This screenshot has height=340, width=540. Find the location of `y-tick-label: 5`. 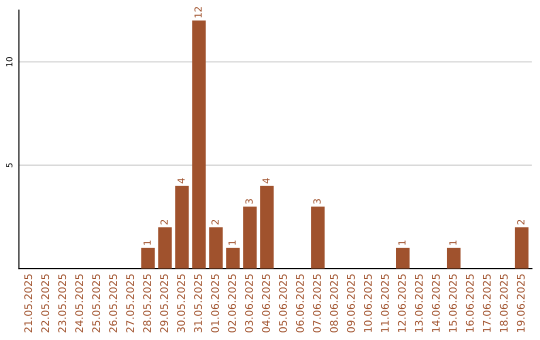

y-tick-label: 5 is located at coordinates (9, 165).